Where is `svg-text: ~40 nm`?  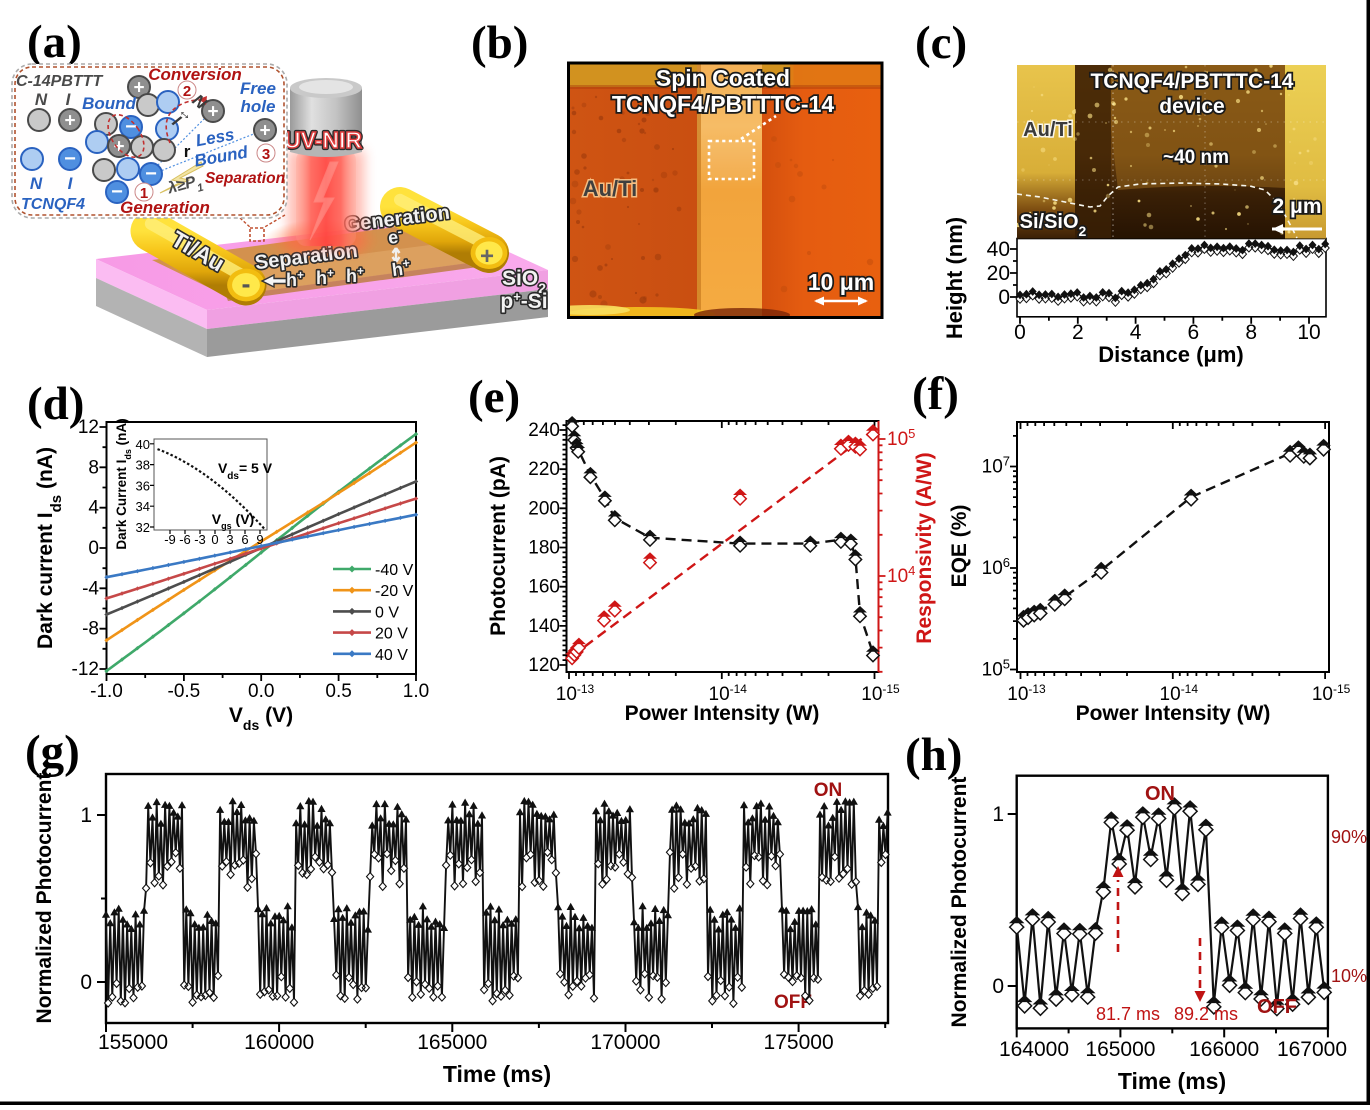 svg-text: ~40 nm is located at coordinates (1196, 157).